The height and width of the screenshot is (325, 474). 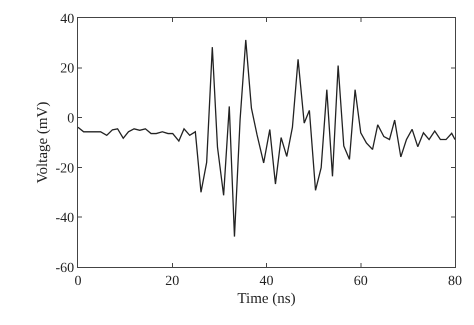 What do you see at coordinates (455, 281) in the screenshot?
I see `x-tick-label: 80` at bounding box center [455, 281].